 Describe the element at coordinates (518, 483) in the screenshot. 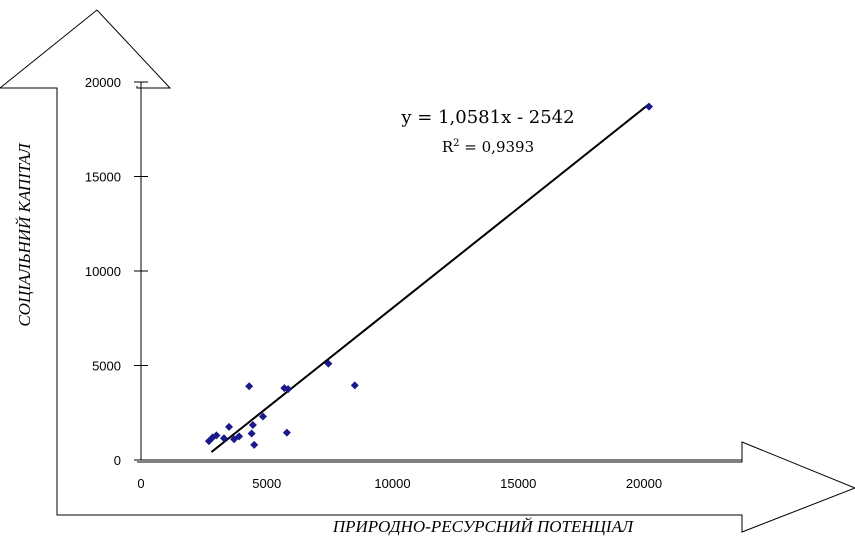

I see `x-tick-label: 15000` at that location.